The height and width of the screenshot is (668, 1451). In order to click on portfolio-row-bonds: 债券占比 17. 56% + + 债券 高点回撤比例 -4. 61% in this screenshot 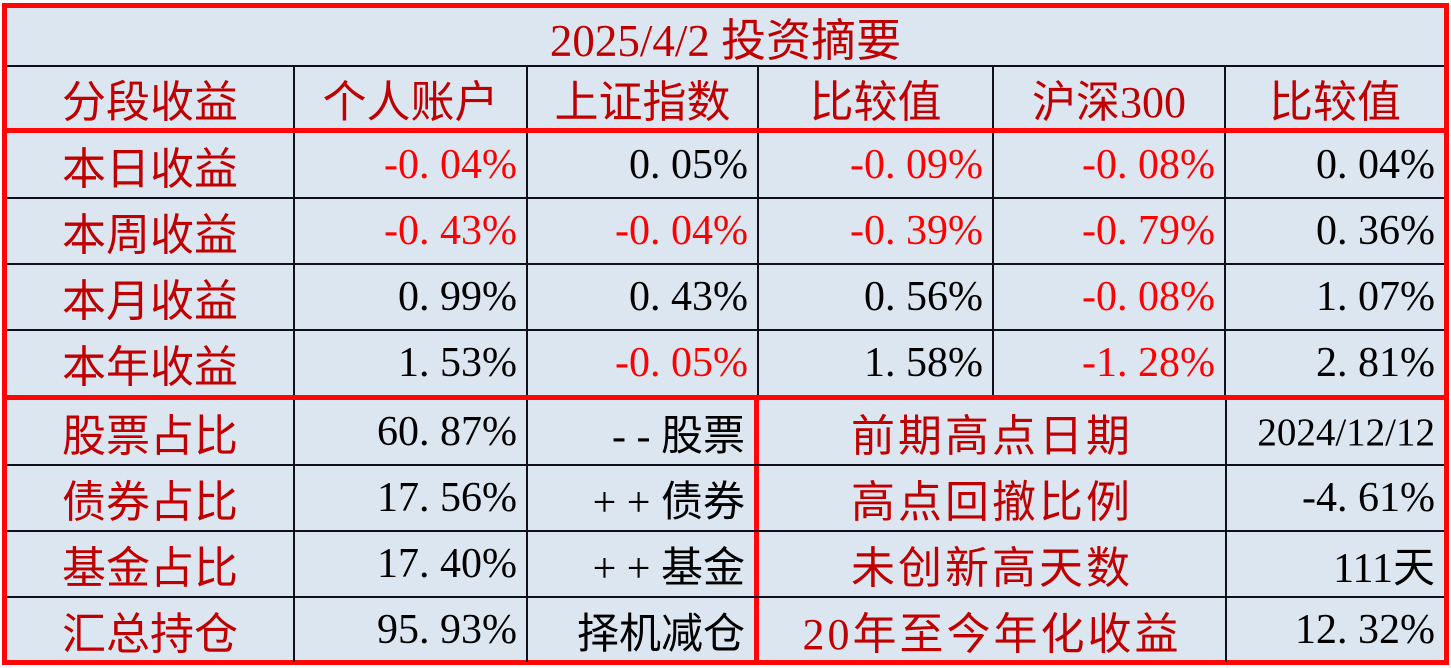, I will do `click(725, 499)`.